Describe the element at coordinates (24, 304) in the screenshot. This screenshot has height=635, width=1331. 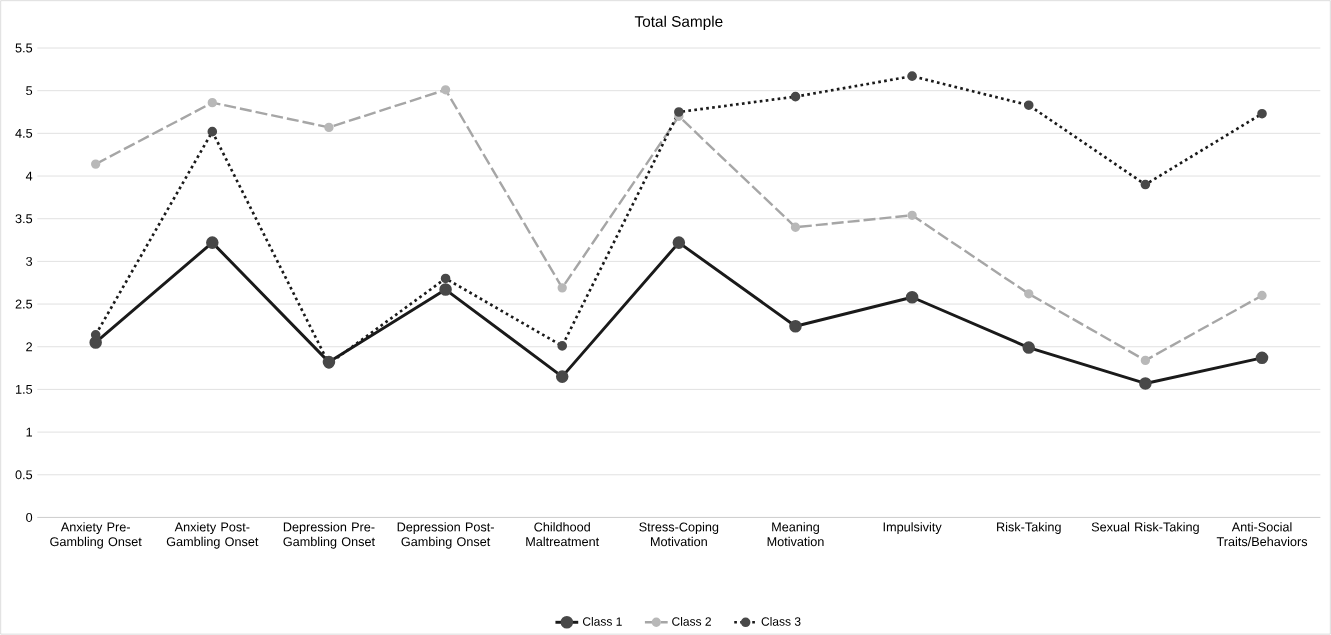
I see `y-tick-label: 2.5` at that location.